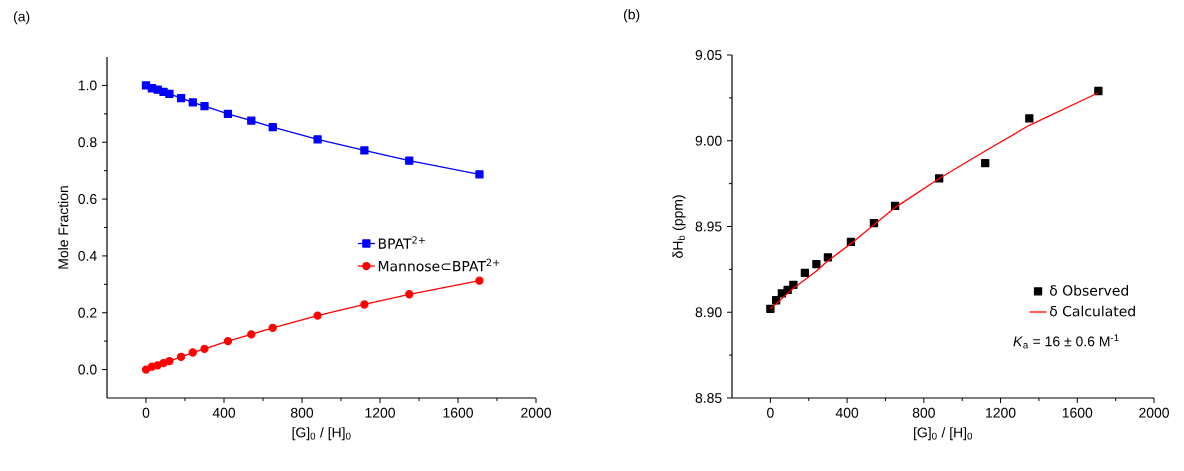 The width and height of the screenshot is (1184, 471). What do you see at coordinates (87, 85) in the screenshot?
I see `y-tick-label: 1.0` at bounding box center [87, 85].